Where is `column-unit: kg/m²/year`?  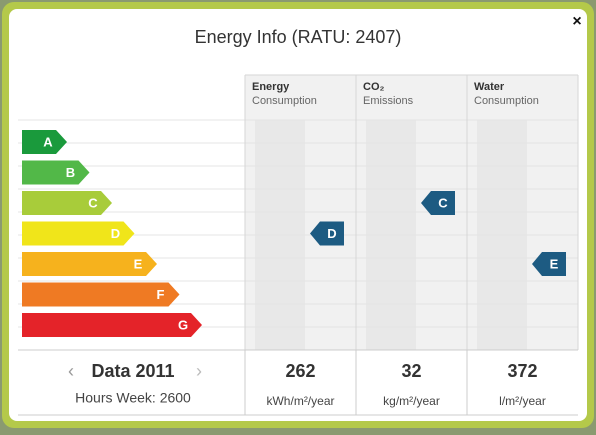
column-unit: kg/m²/year is located at coordinates (411, 401).